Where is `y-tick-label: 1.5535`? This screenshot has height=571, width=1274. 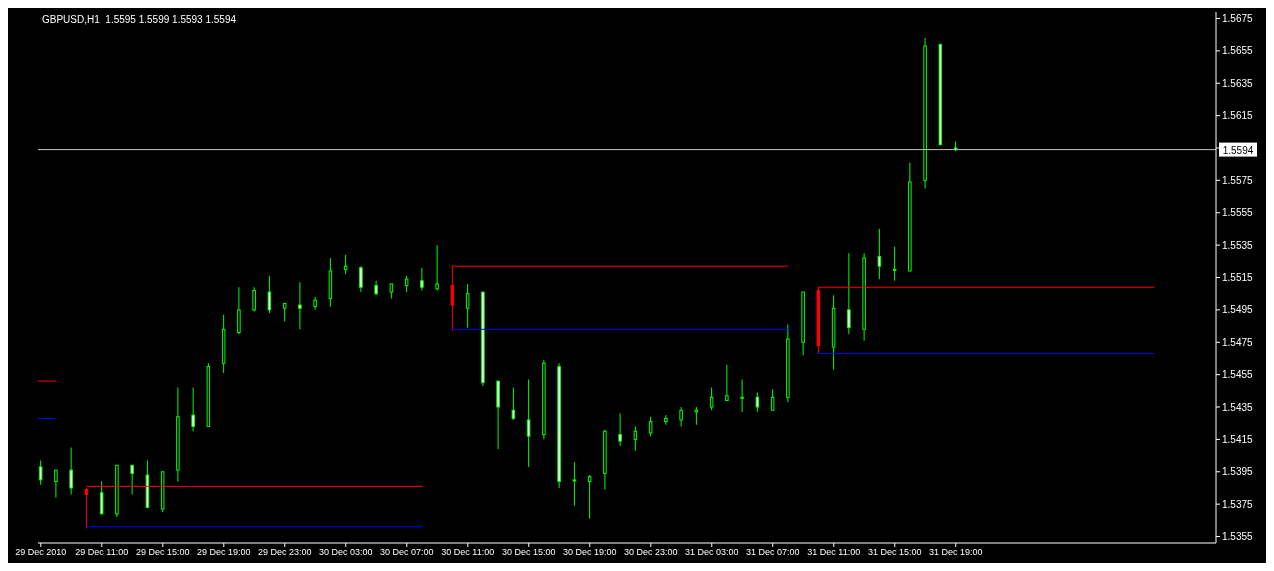
y-tick-label: 1.5535 is located at coordinates (1238, 245).